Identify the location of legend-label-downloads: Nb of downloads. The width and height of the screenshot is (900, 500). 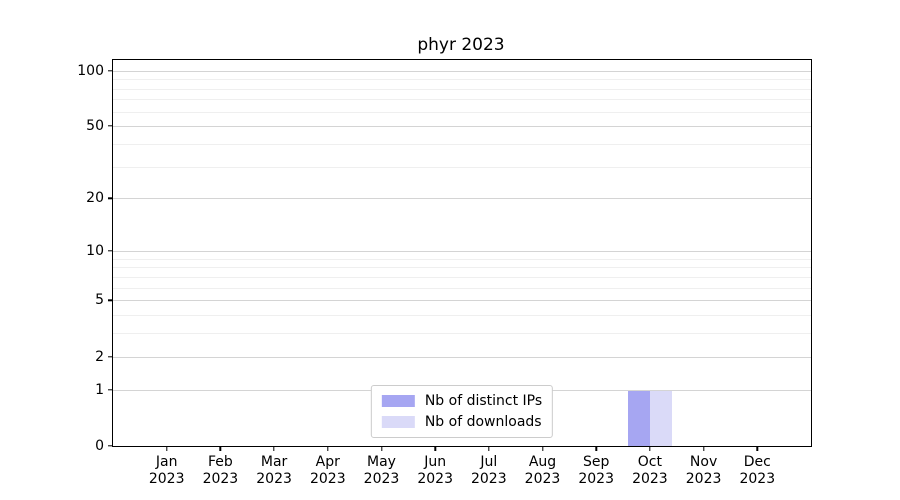
(483, 422).